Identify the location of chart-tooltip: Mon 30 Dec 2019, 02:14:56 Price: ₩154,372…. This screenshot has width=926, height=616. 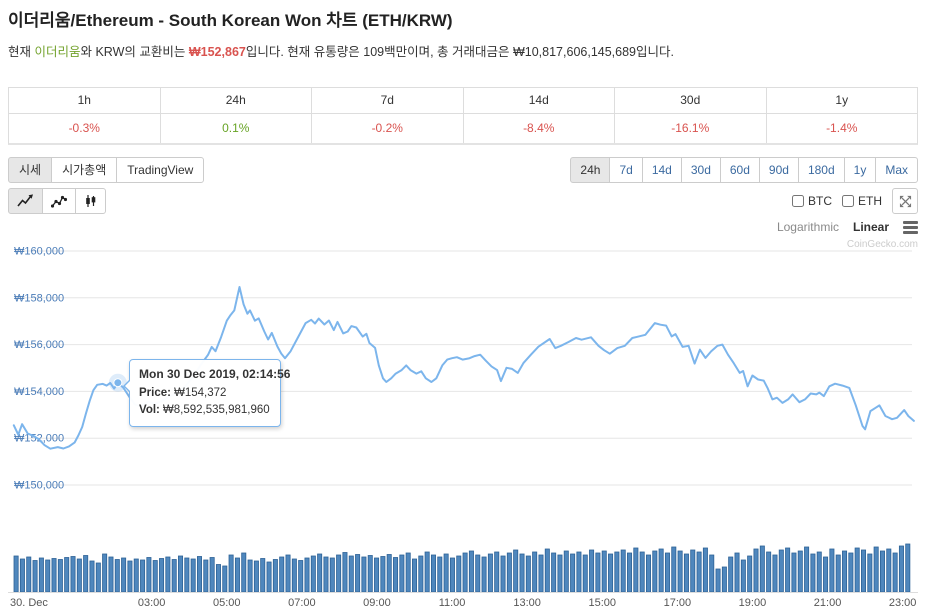
(207, 393).